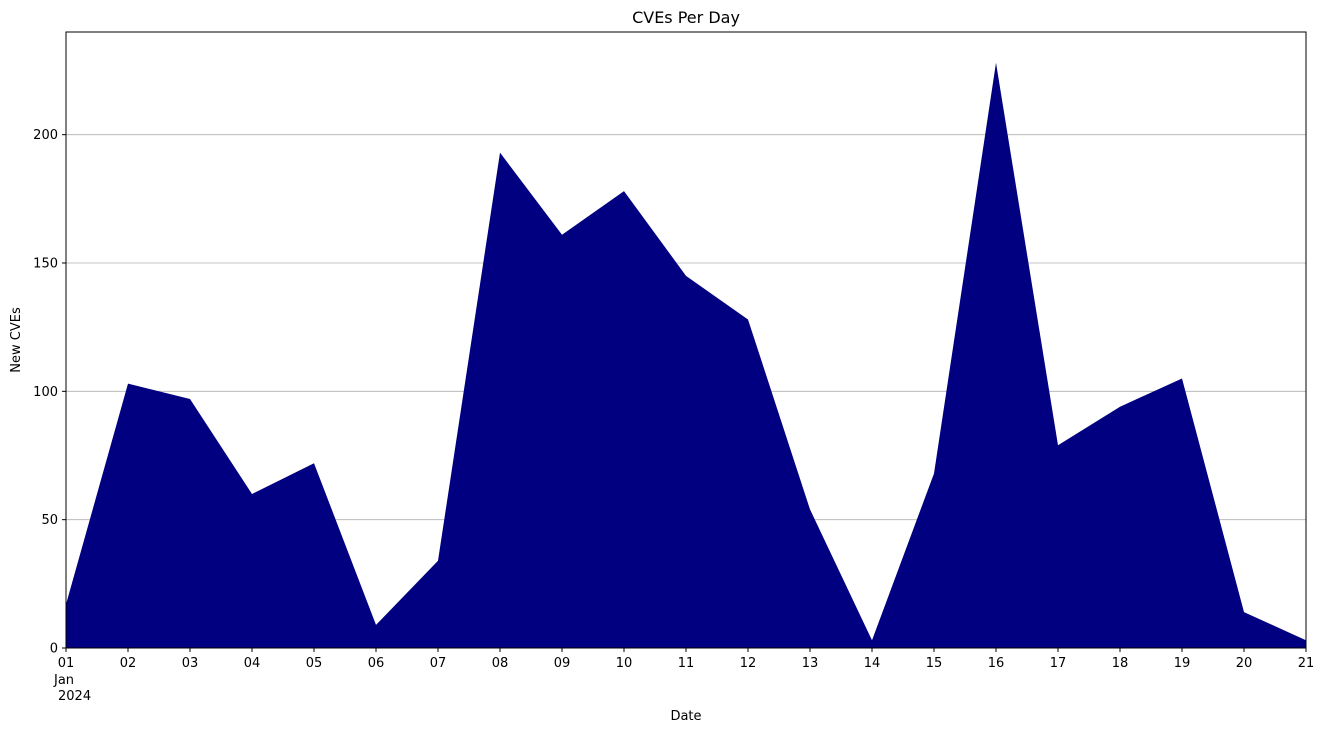 The width and height of the screenshot is (1324, 734). What do you see at coordinates (685, 716) in the screenshot?
I see `x-axis-label: Date` at bounding box center [685, 716].